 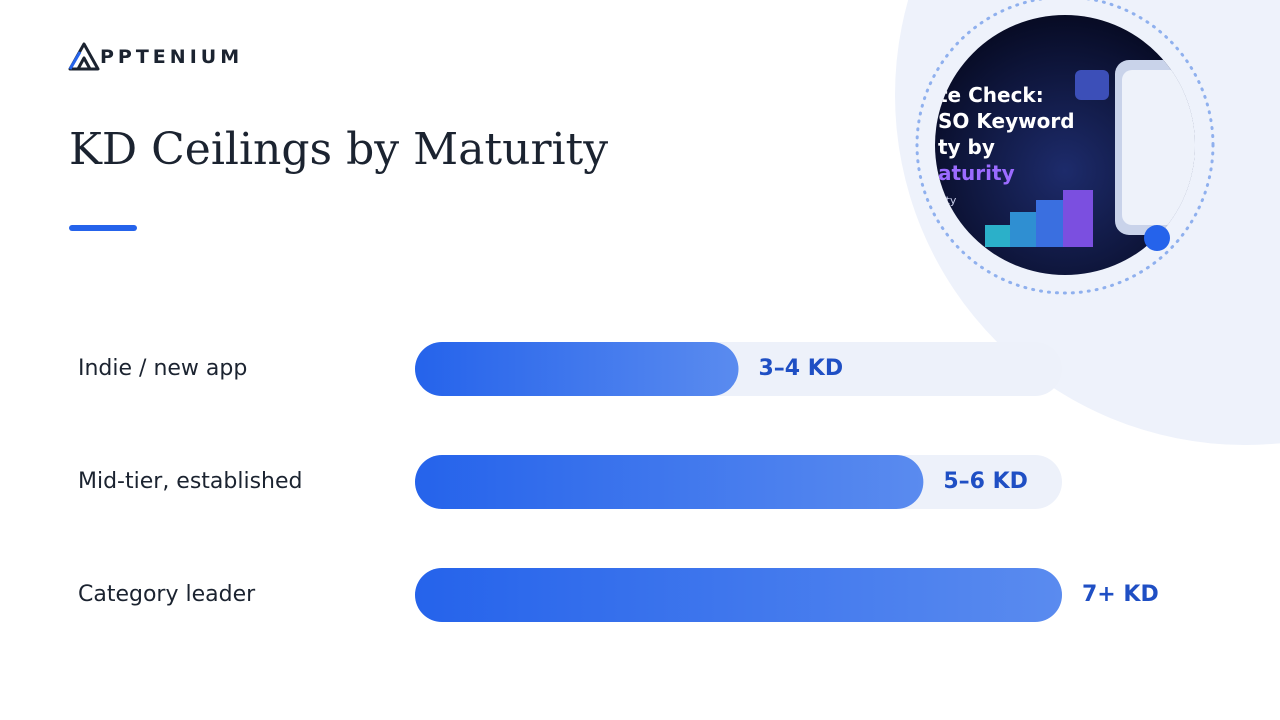 What do you see at coordinates (801, 368) in the screenshot?
I see `value-label: 3–4 KD` at bounding box center [801, 368].